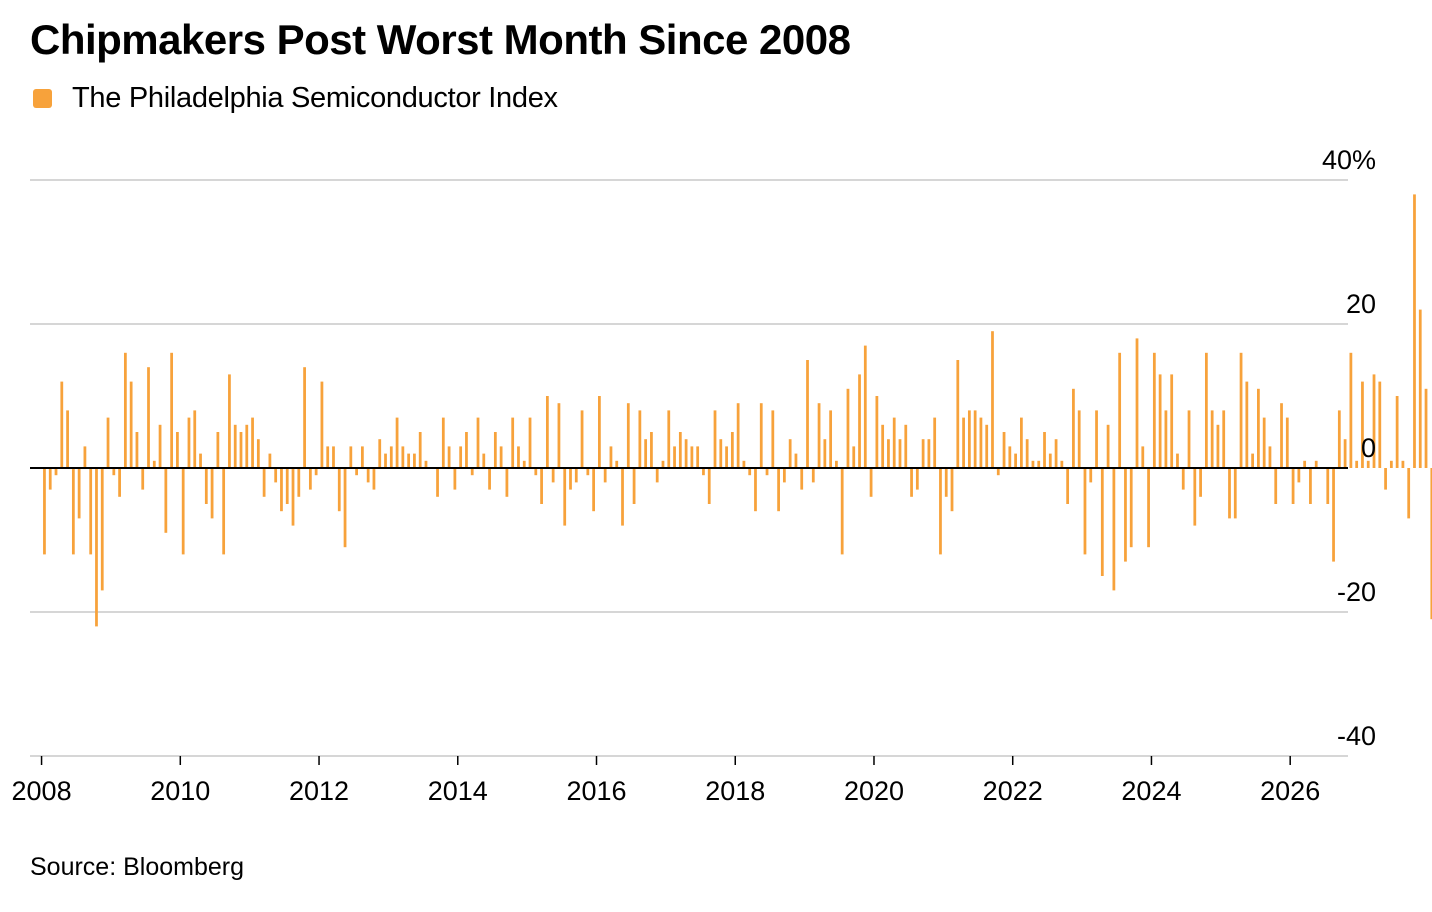 The image size is (1432, 912). Describe the element at coordinates (440, 39) in the screenshot. I see `chart-title: Chipmakers Post Worst Month Since 2008` at that location.